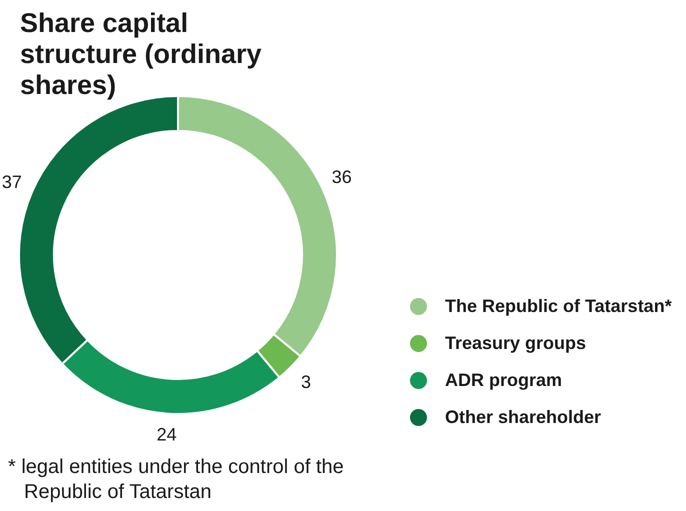 The image size is (686, 511). Describe the element at coordinates (523, 417) in the screenshot. I see `legend-label: Other shareholder` at that location.